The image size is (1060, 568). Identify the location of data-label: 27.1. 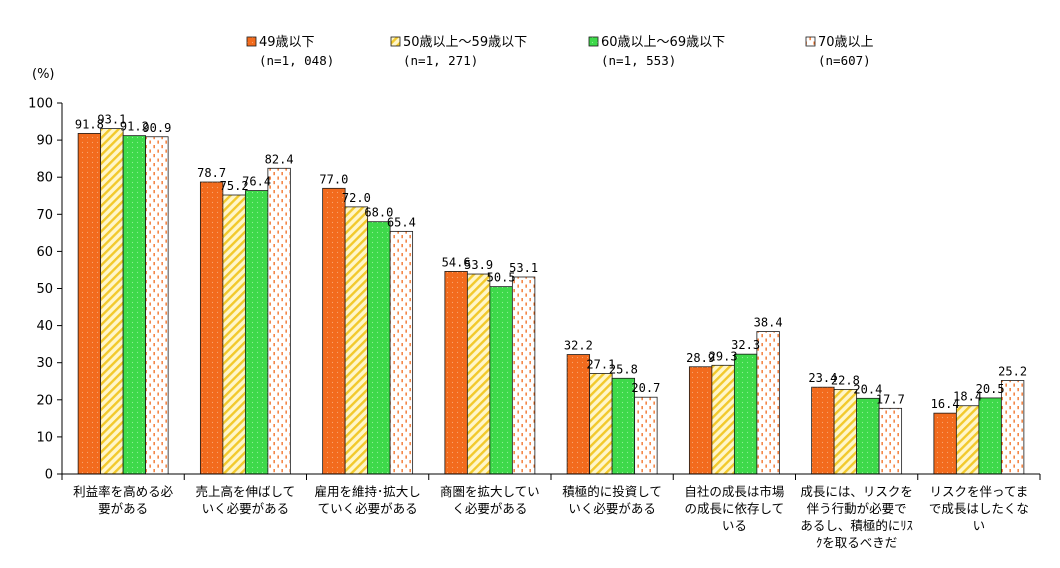
(600, 364).